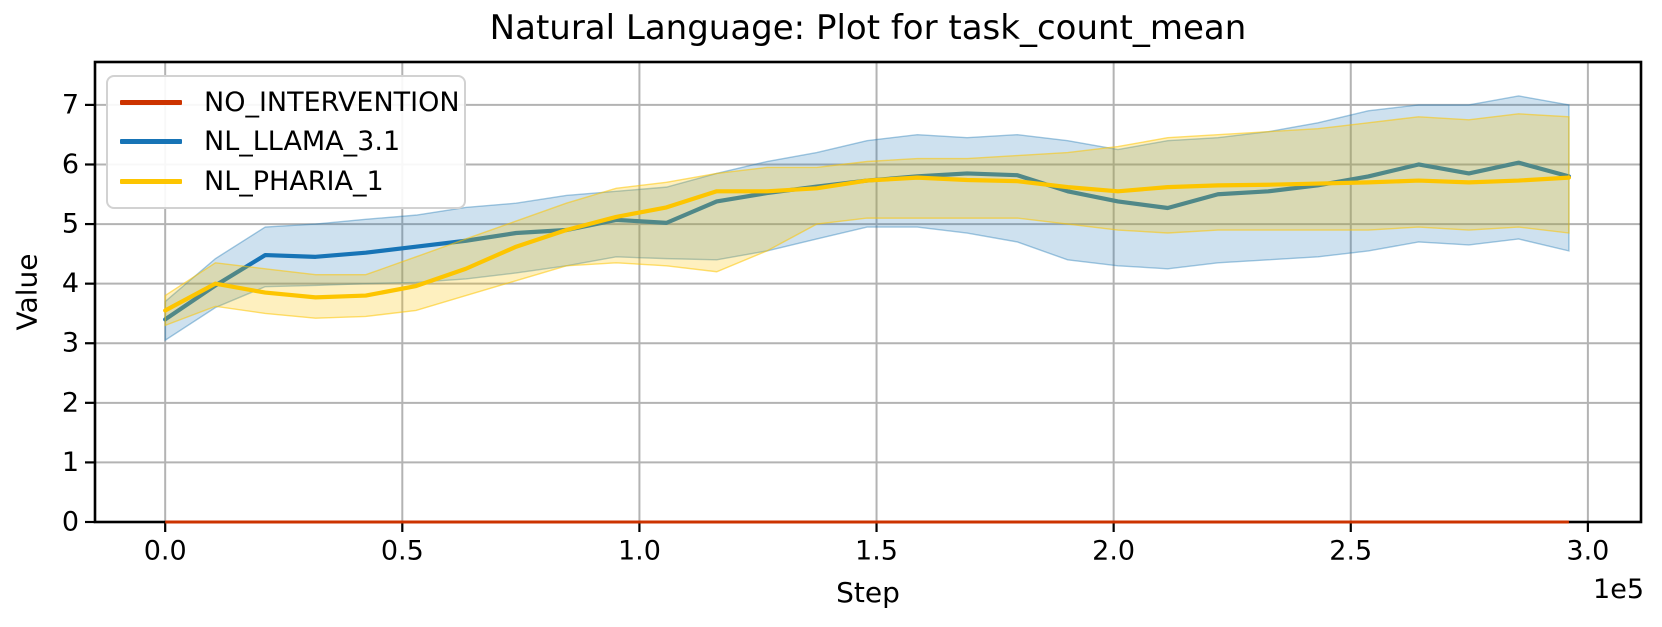  What do you see at coordinates (151, 142) in the screenshot?
I see `nl-llama-line-swatch` at bounding box center [151, 142].